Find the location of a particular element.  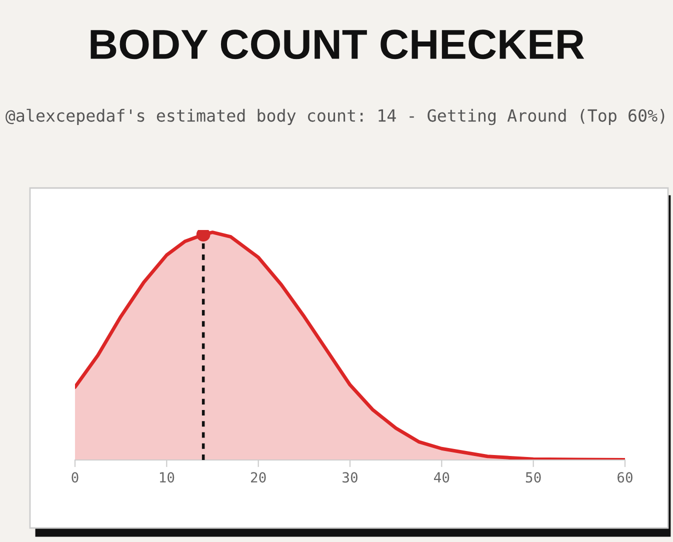

x-tick-label: 60 is located at coordinates (625, 477).